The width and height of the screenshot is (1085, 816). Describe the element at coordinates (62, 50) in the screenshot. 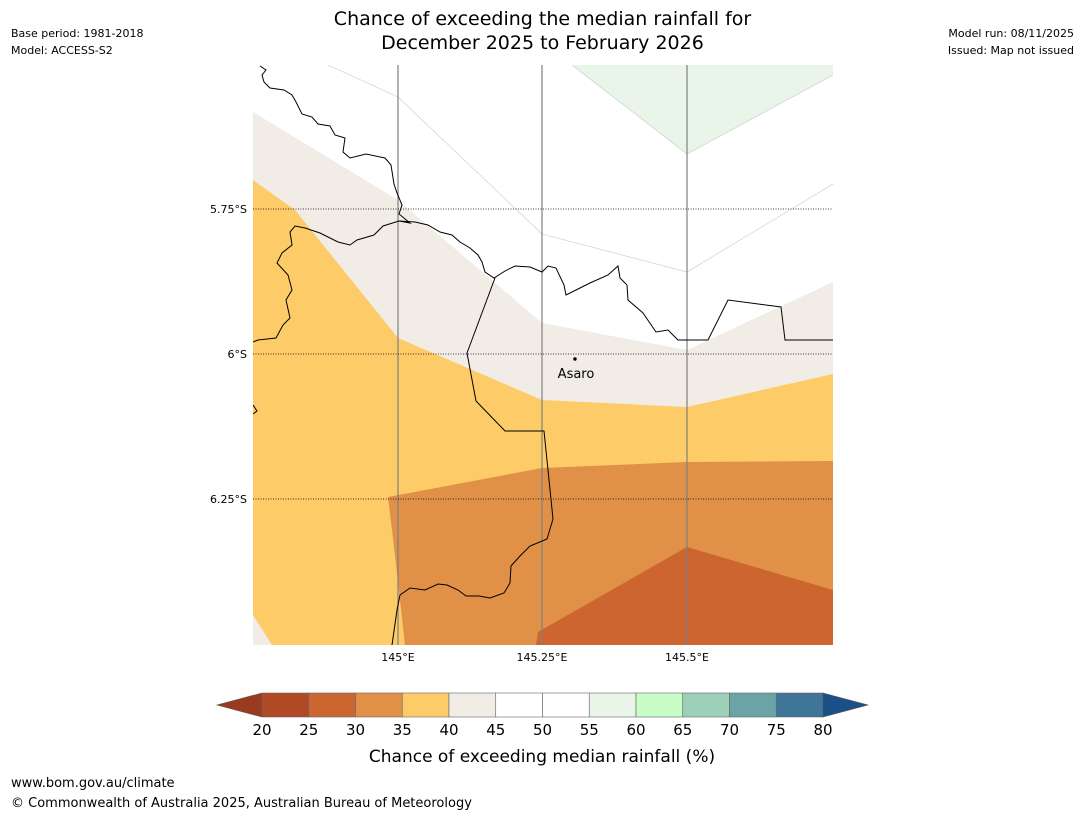

I see `model-text: Model: ACCESS-S2` at that location.